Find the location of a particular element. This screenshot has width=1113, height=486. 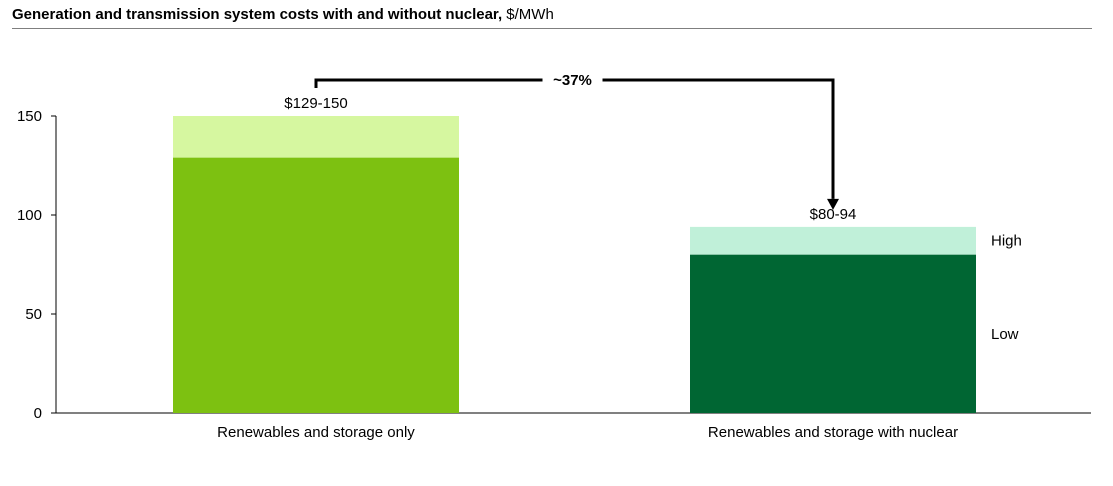

title-divider is located at coordinates (552, 28).